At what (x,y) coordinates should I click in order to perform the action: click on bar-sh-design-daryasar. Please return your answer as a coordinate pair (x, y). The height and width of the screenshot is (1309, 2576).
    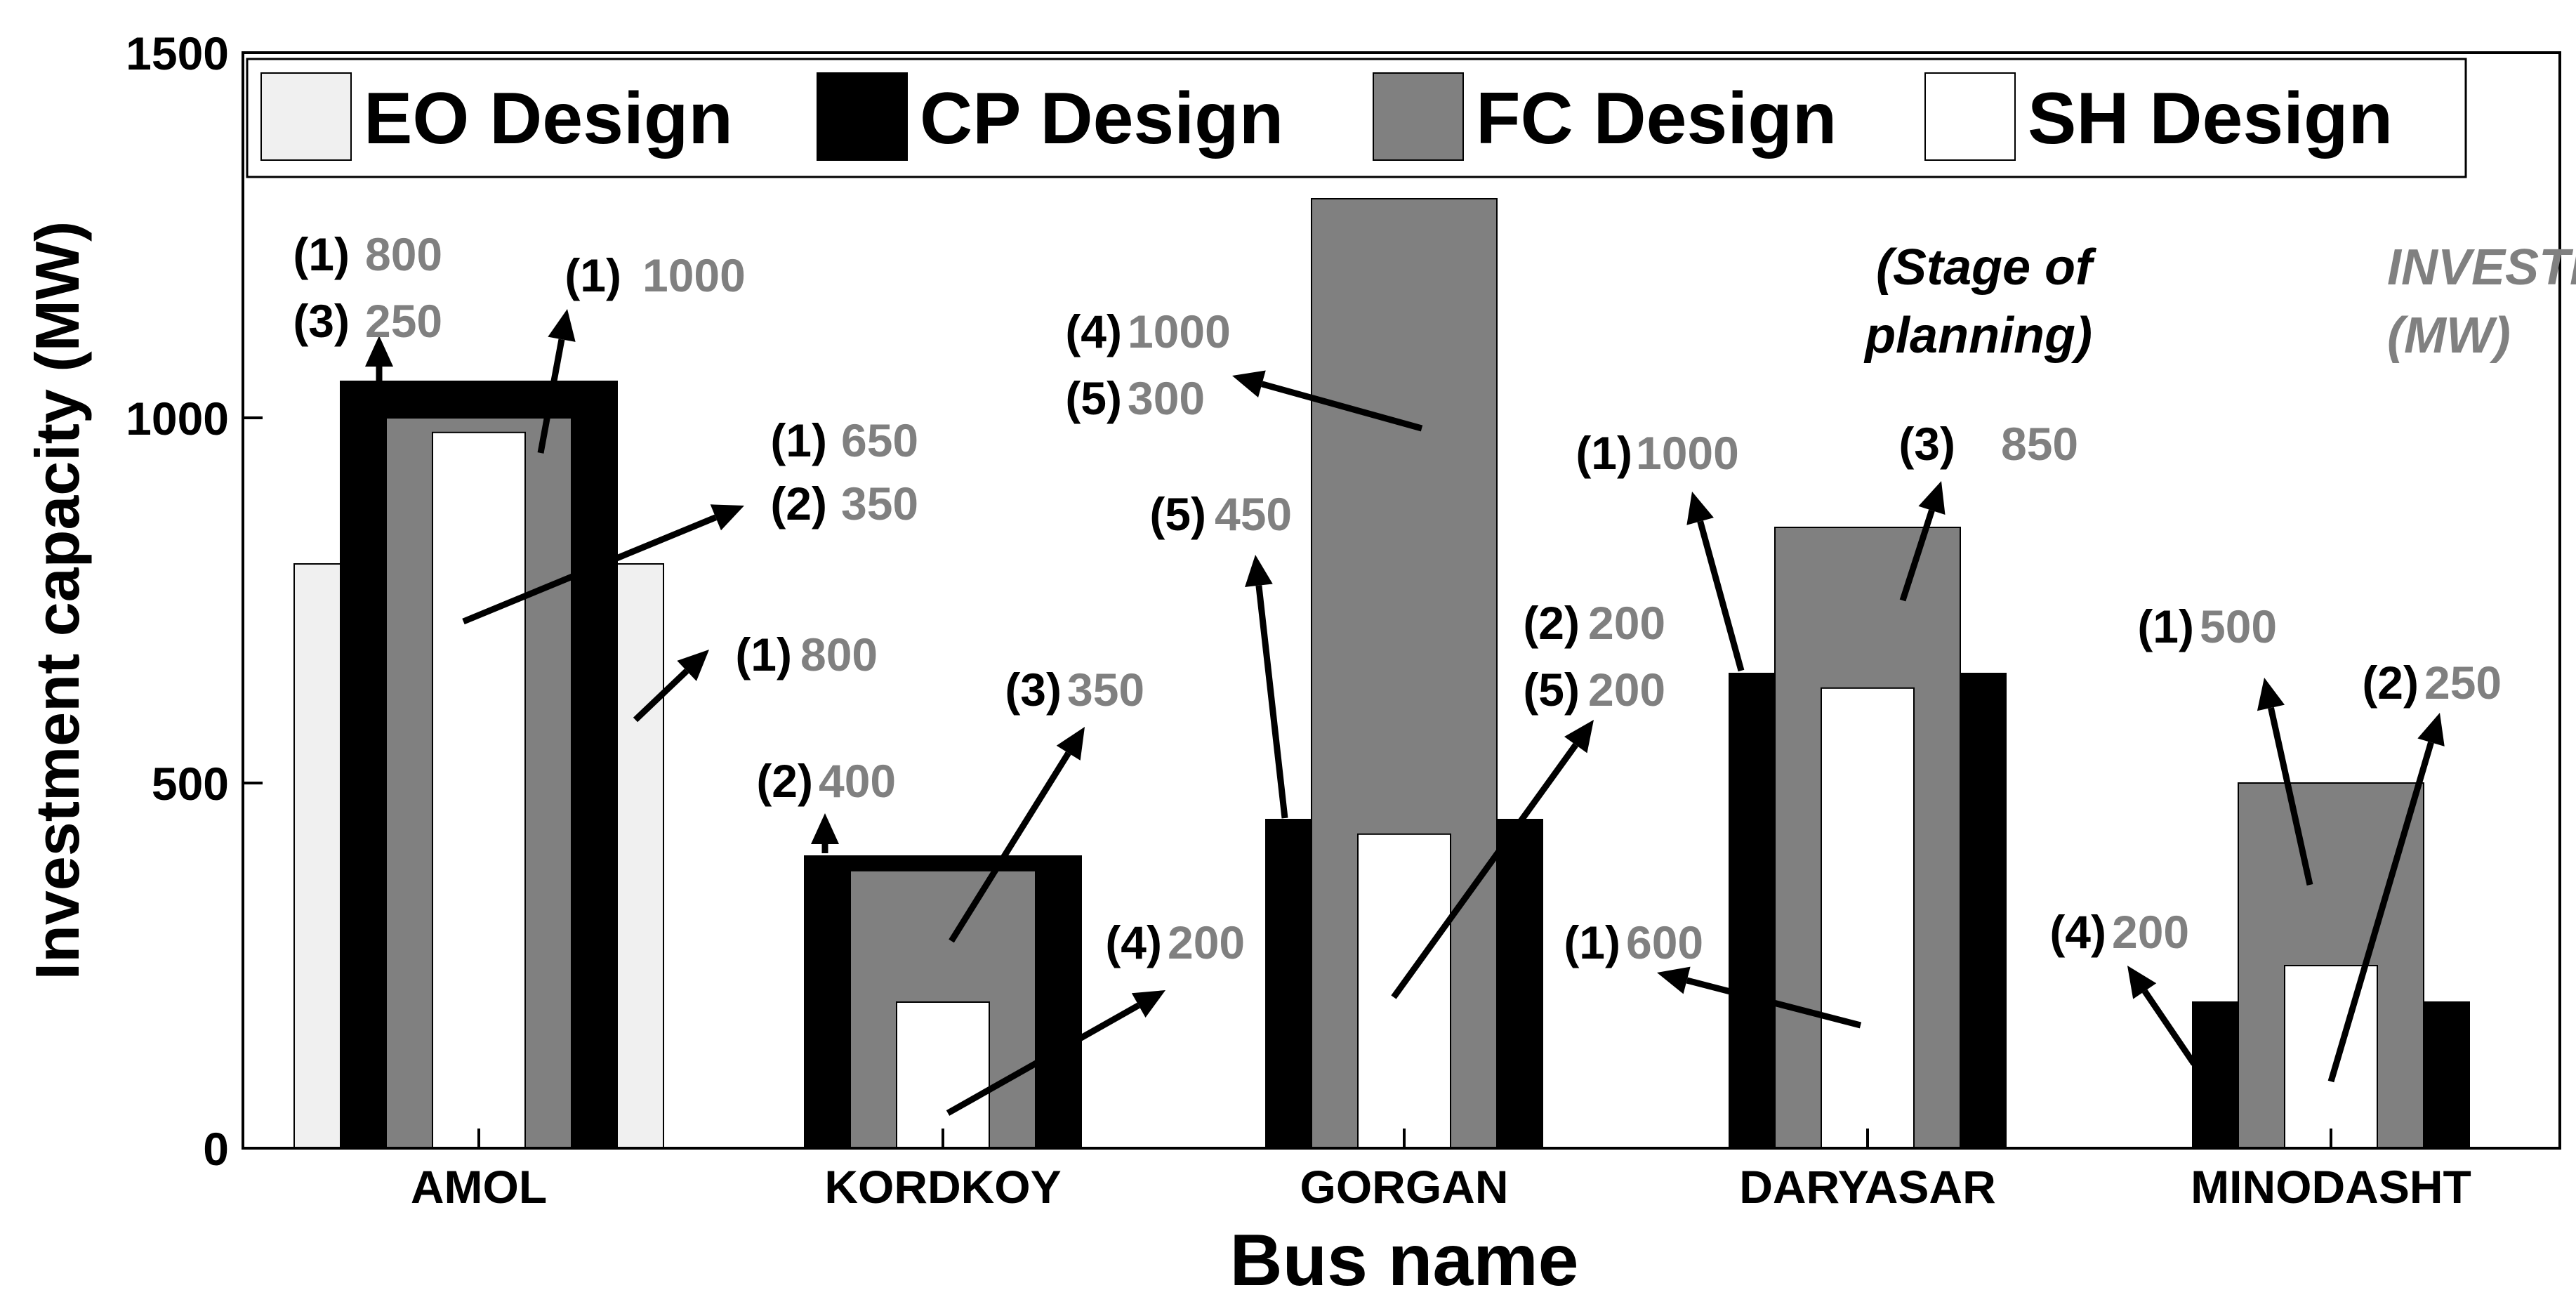
    Looking at the image, I should click on (1868, 918).